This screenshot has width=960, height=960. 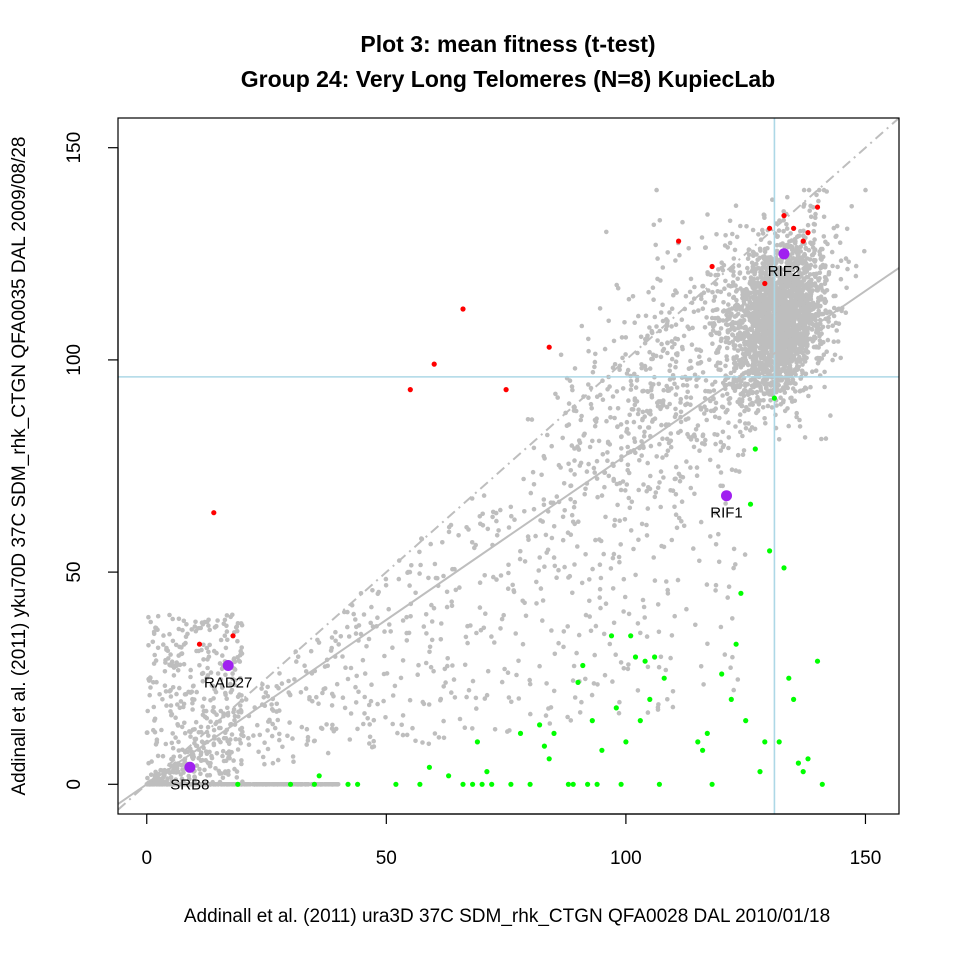 What do you see at coordinates (764, 283) in the screenshot?
I see `enhancer-point` at bounding box center [764, 283].